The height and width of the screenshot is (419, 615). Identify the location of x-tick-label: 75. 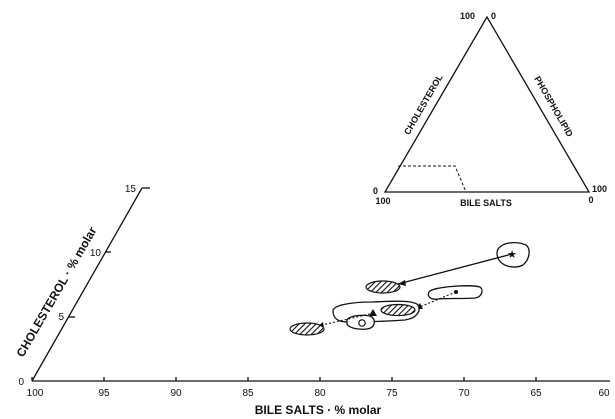
(392, 393).